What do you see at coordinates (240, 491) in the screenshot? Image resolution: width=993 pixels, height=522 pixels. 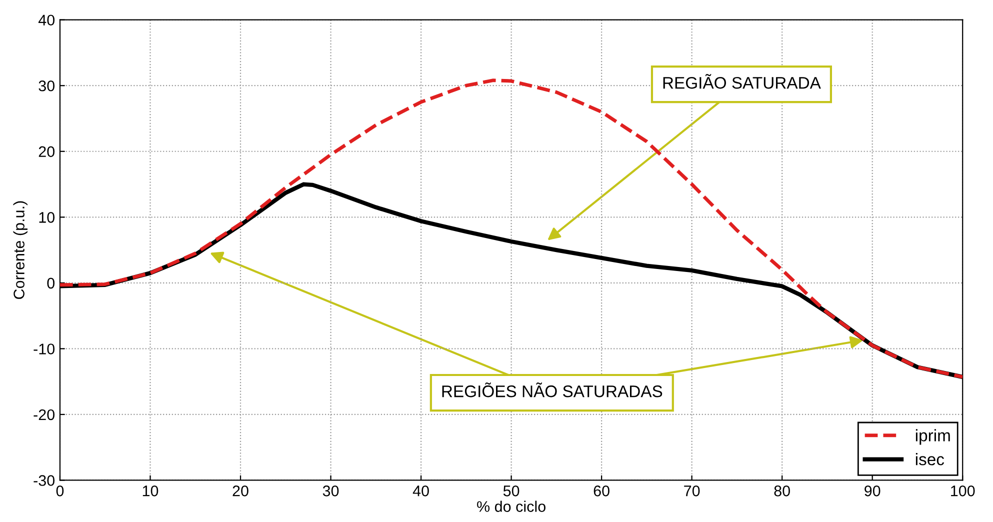 I see `x-tick-label: 20` at bounding box center [240, 491].